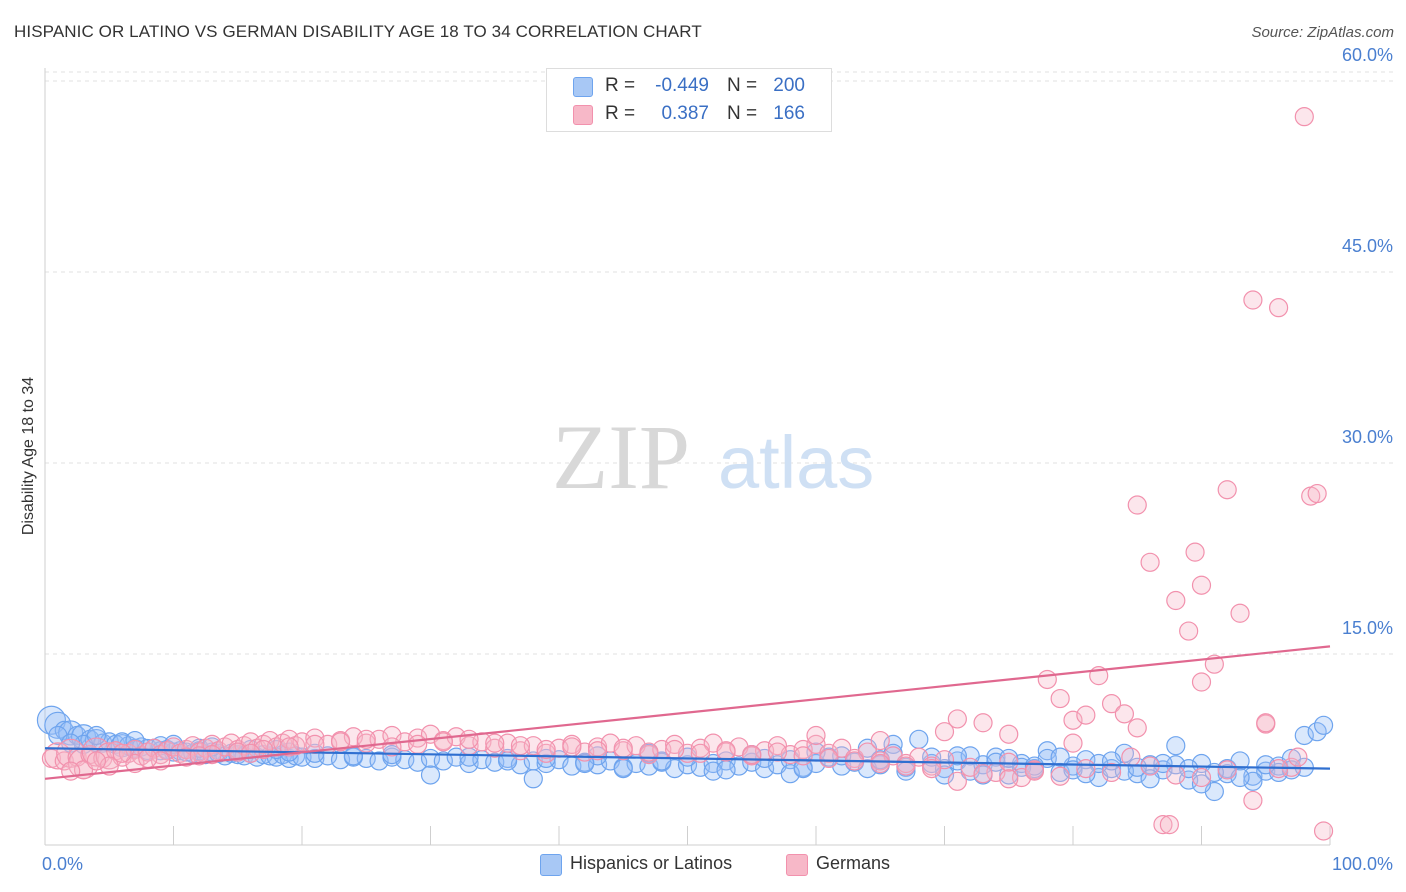 The image size is (1406, 892). I want to click on legend-r-label: R =, so click(620, 85).